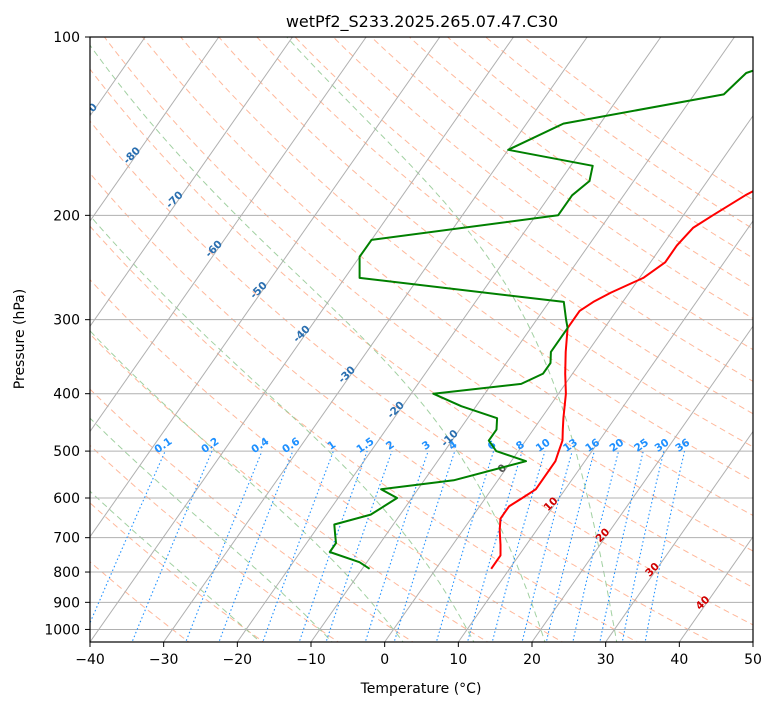  I want to click on mixing-ratio-label: 1.5, so click(365, 445).